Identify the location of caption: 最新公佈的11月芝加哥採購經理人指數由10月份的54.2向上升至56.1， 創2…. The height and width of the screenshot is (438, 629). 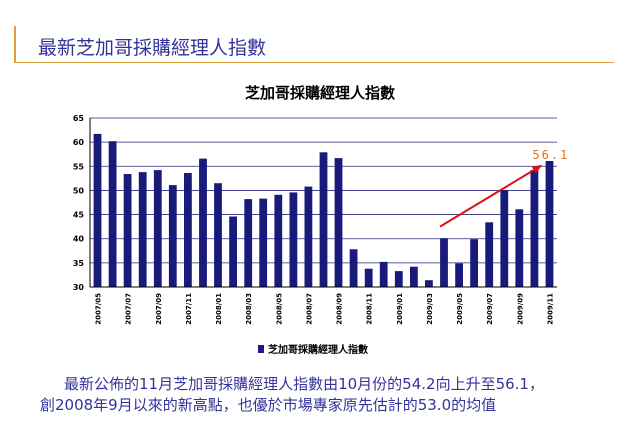
(330, 395).